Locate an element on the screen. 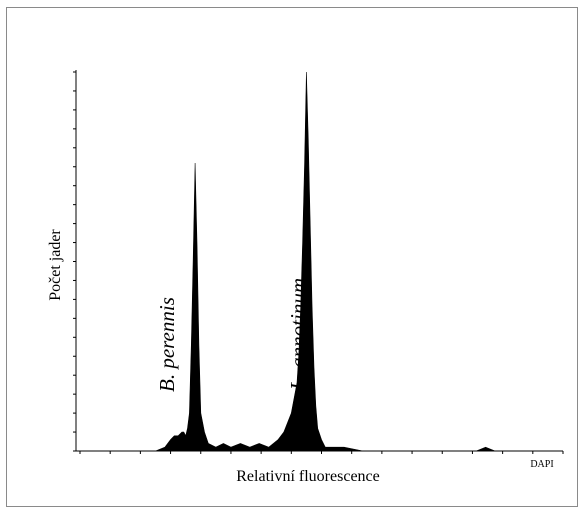 The image size is (586, 517). x-axis-ticks is located at coordinates (321, 452).